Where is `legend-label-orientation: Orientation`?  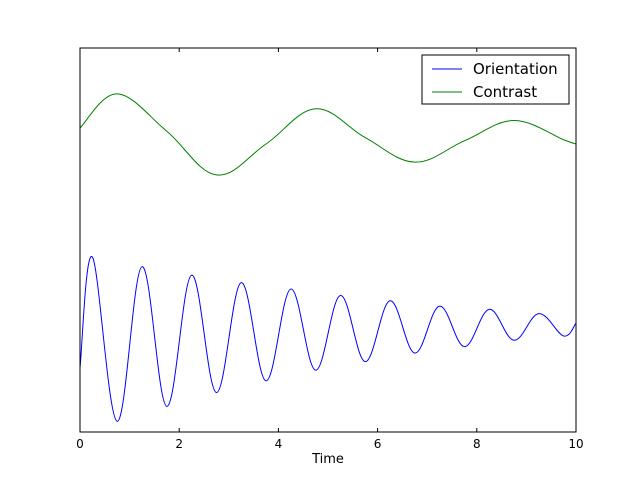 legend-label-orientation: Orientation is located at coordinates (515, 69).